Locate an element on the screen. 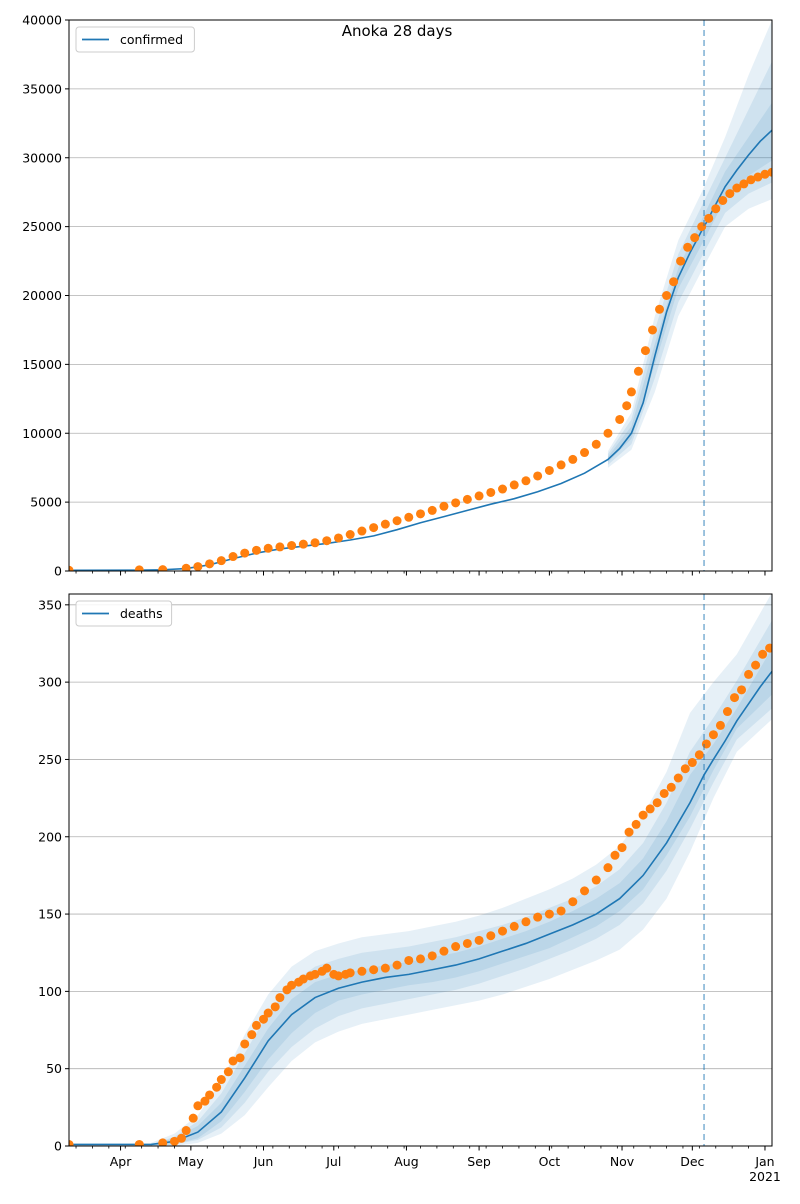 This screenshot has height=1204, width=800. x-tick-label: May is located at coordinates (191, 1161).